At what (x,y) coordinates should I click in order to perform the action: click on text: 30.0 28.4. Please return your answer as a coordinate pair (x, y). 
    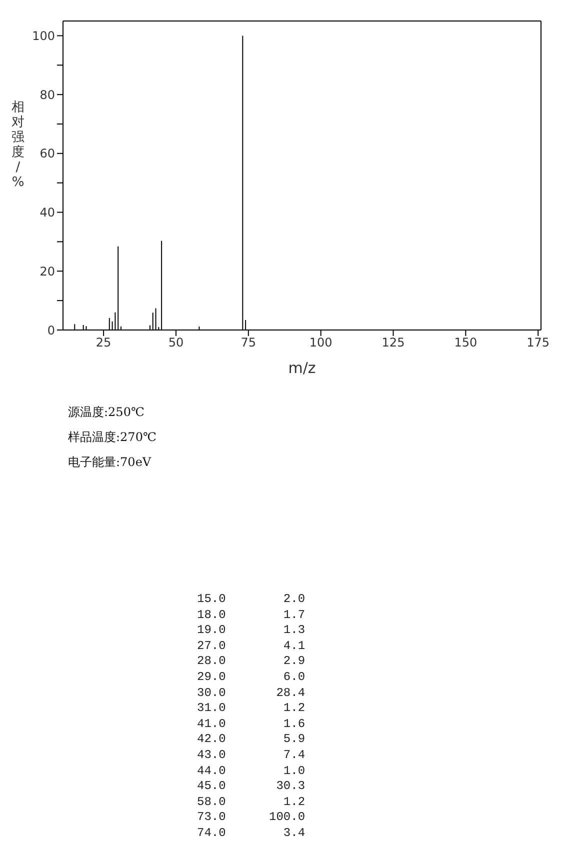
    Looking at the image, I should click on (251, 694).